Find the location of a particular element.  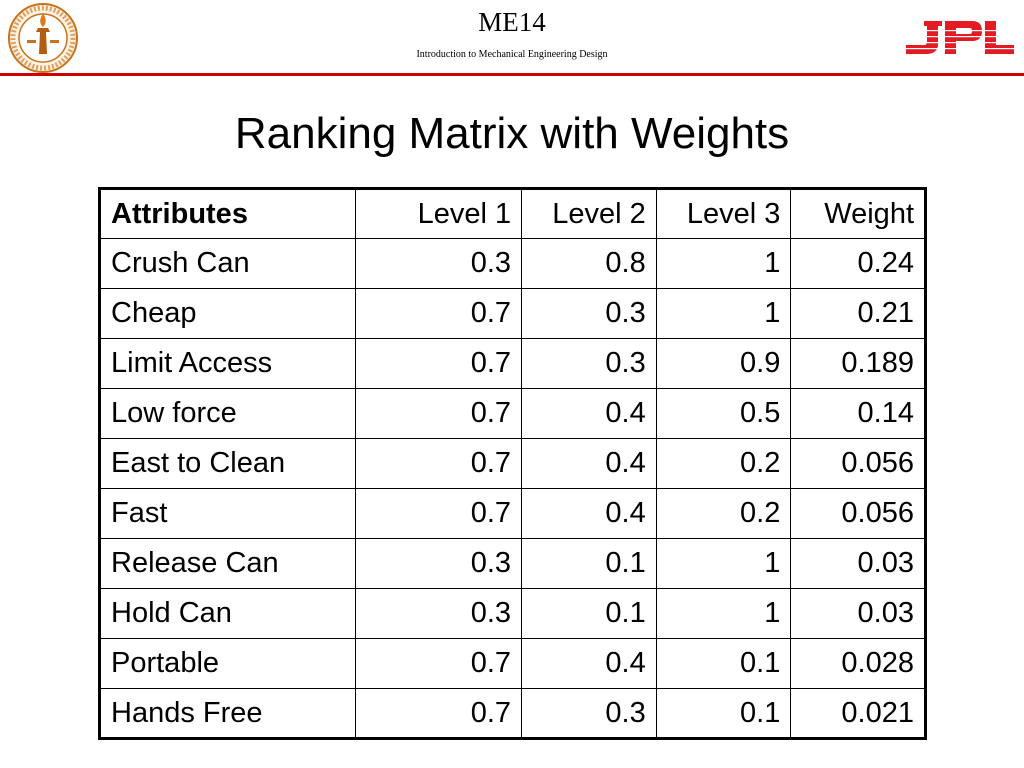

table-row: Portable 0.7 0.4 0.1 0.028 is located at coordinates (512, 663).